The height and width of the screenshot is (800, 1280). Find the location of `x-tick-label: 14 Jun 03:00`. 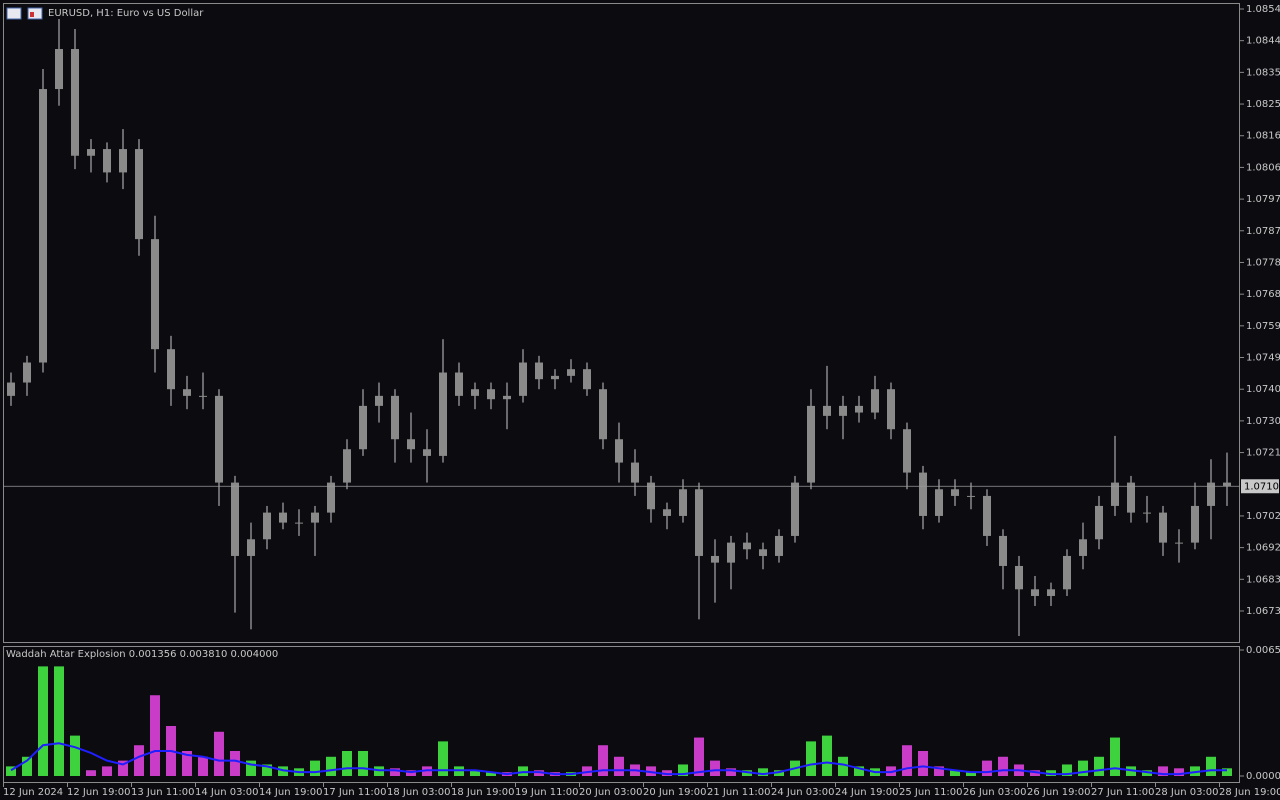

x-tick-label: 14 Jun 03:00 is located at coordinates (227, 792).